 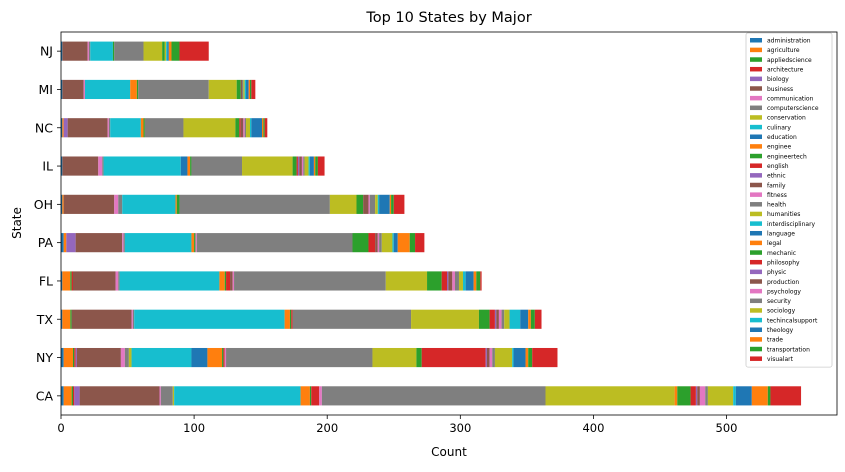 What do you see at coordinates (786, 118) in the screenshot?
I see `legend-label-conservation: conservation` at bounding box center [786, 118].